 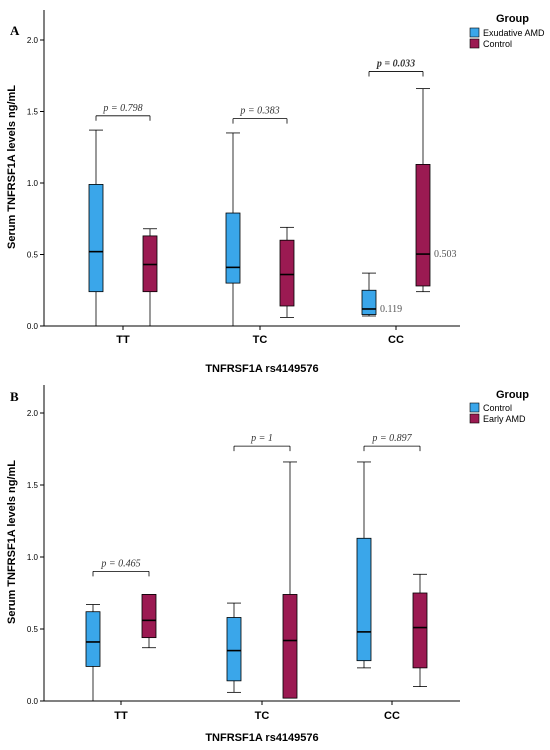 I want to click on significance-bracket: p = 0.798, so click(x=123, y=112).